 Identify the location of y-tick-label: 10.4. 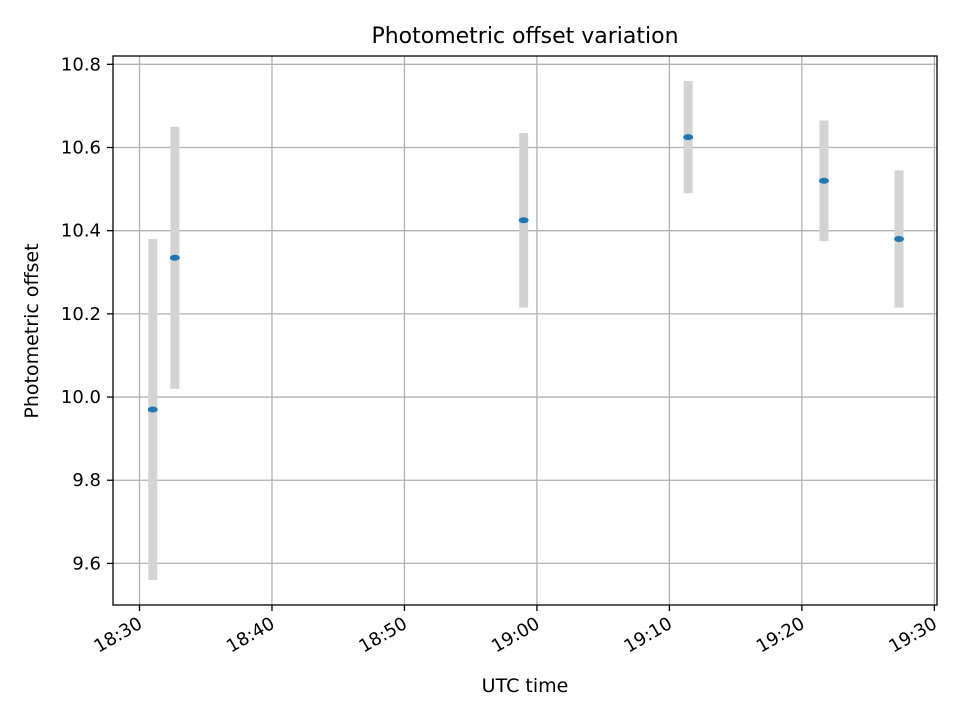
(81, 231).